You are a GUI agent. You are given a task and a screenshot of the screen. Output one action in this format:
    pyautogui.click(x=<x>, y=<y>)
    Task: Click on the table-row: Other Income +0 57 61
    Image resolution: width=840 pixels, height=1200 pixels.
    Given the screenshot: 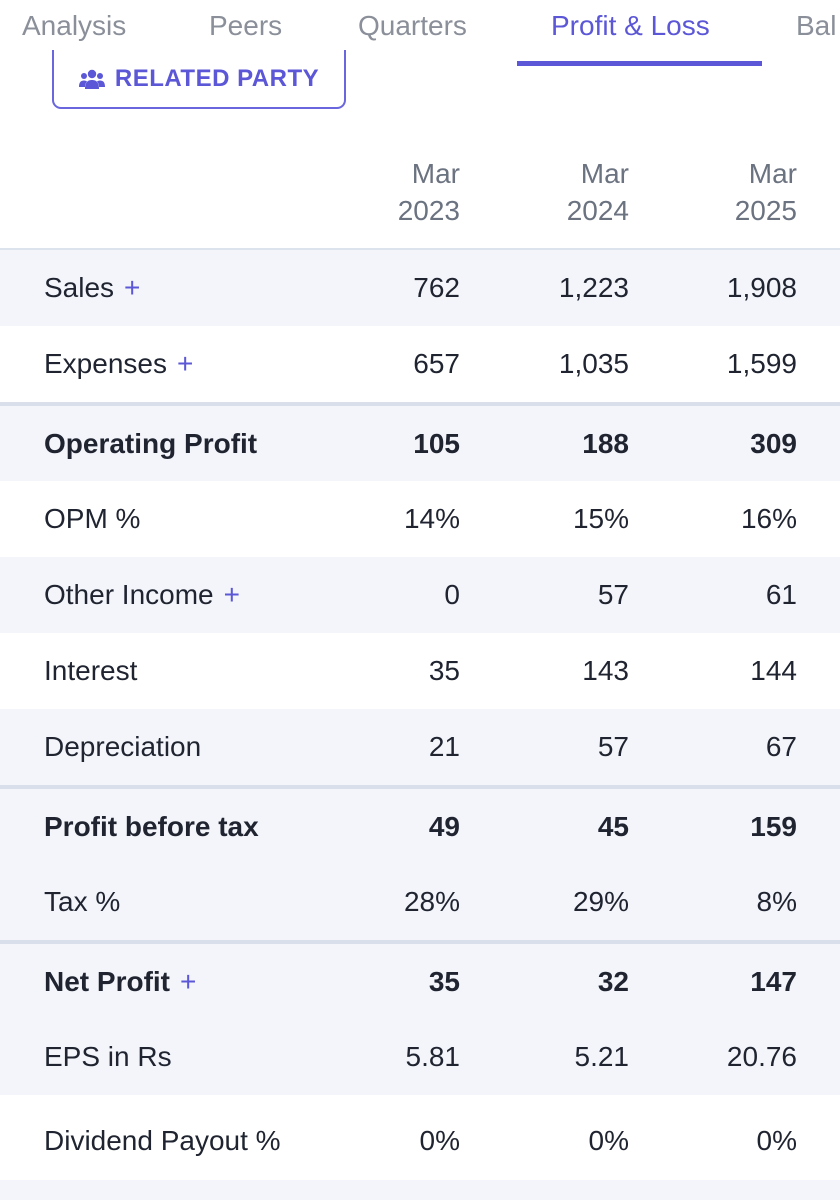 What is the action you would take?
    pyautogui.click(x=420, y=595)
    